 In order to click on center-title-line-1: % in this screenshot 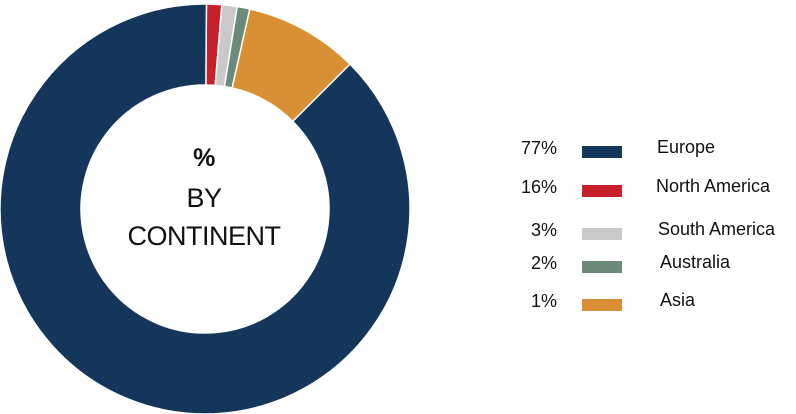, I will do `click(204, 158)`.